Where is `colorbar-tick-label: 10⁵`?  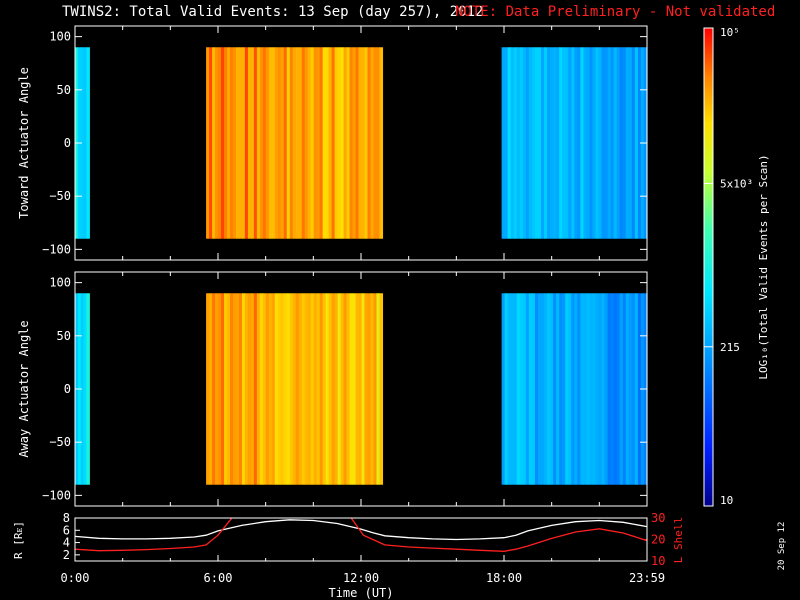 colorbar-tick-label: 10⁵ is located at coordinates (730, 32).